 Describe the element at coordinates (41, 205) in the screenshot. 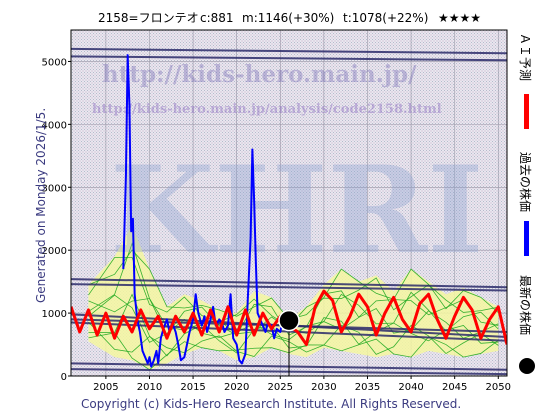

I see `generated-label: Generated on Monday 2026/1/5.` at that location.